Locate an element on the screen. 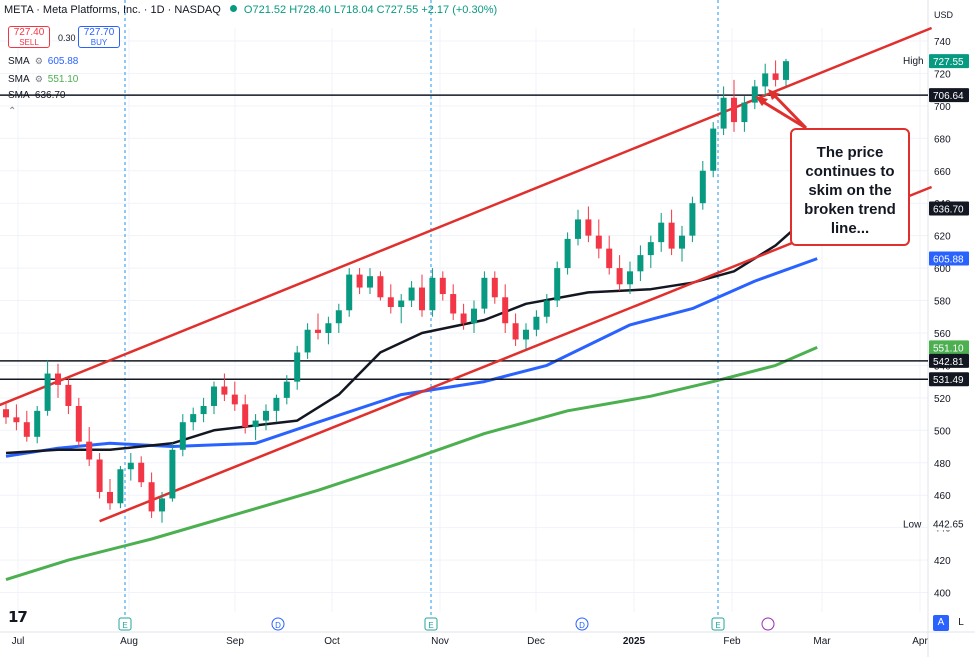  buy-button: 727.70 BUY is located at coordinates (99, 37).